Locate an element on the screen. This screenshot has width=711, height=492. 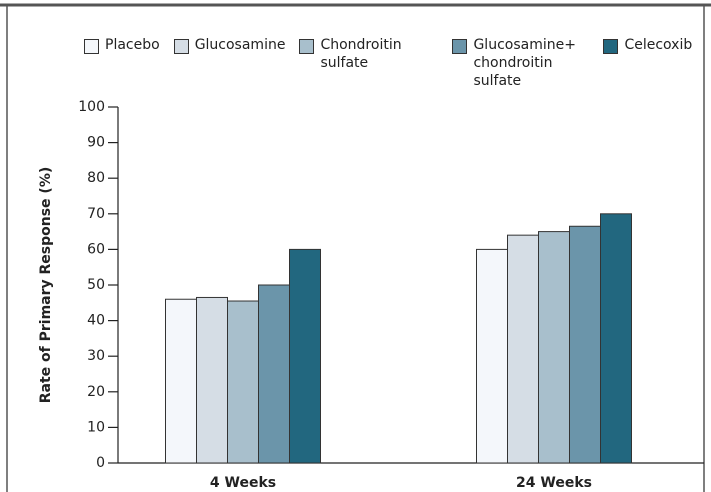
y-axis-label: Rate of Primary Response (%) is located at coordinates (46, 285).